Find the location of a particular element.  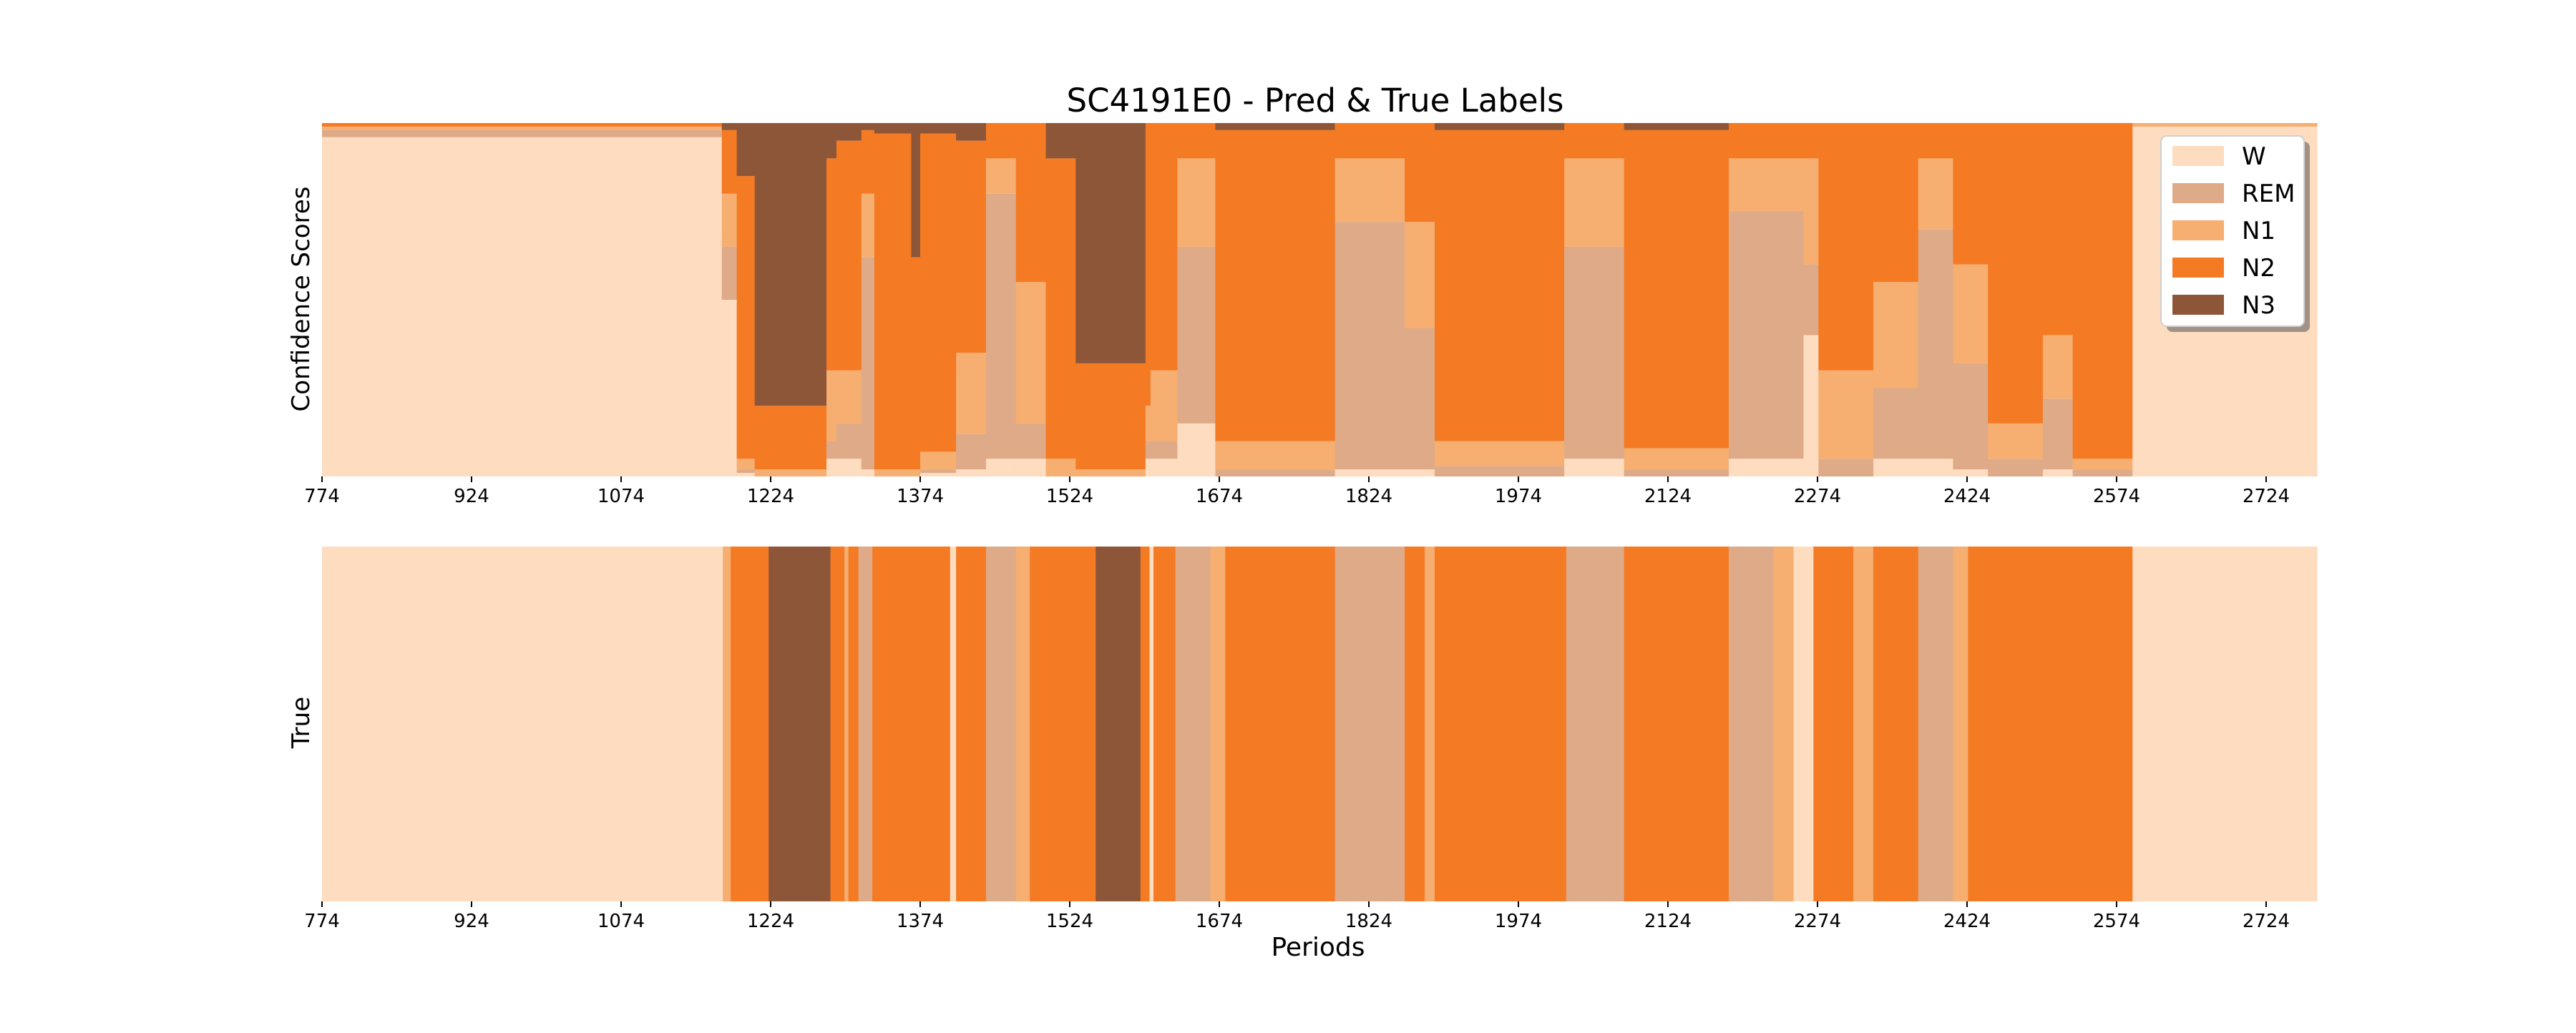

legend-swatch-w is located at coordinates (2198, 156).